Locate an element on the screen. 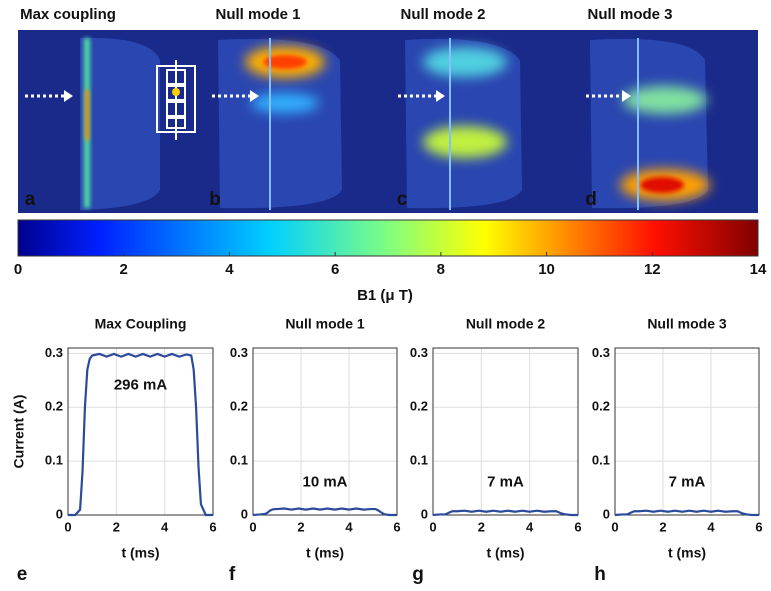 The height and width of the screenshot is (591, 771). colorbar-tick-label: 8 is located at coordinates (441, 269).